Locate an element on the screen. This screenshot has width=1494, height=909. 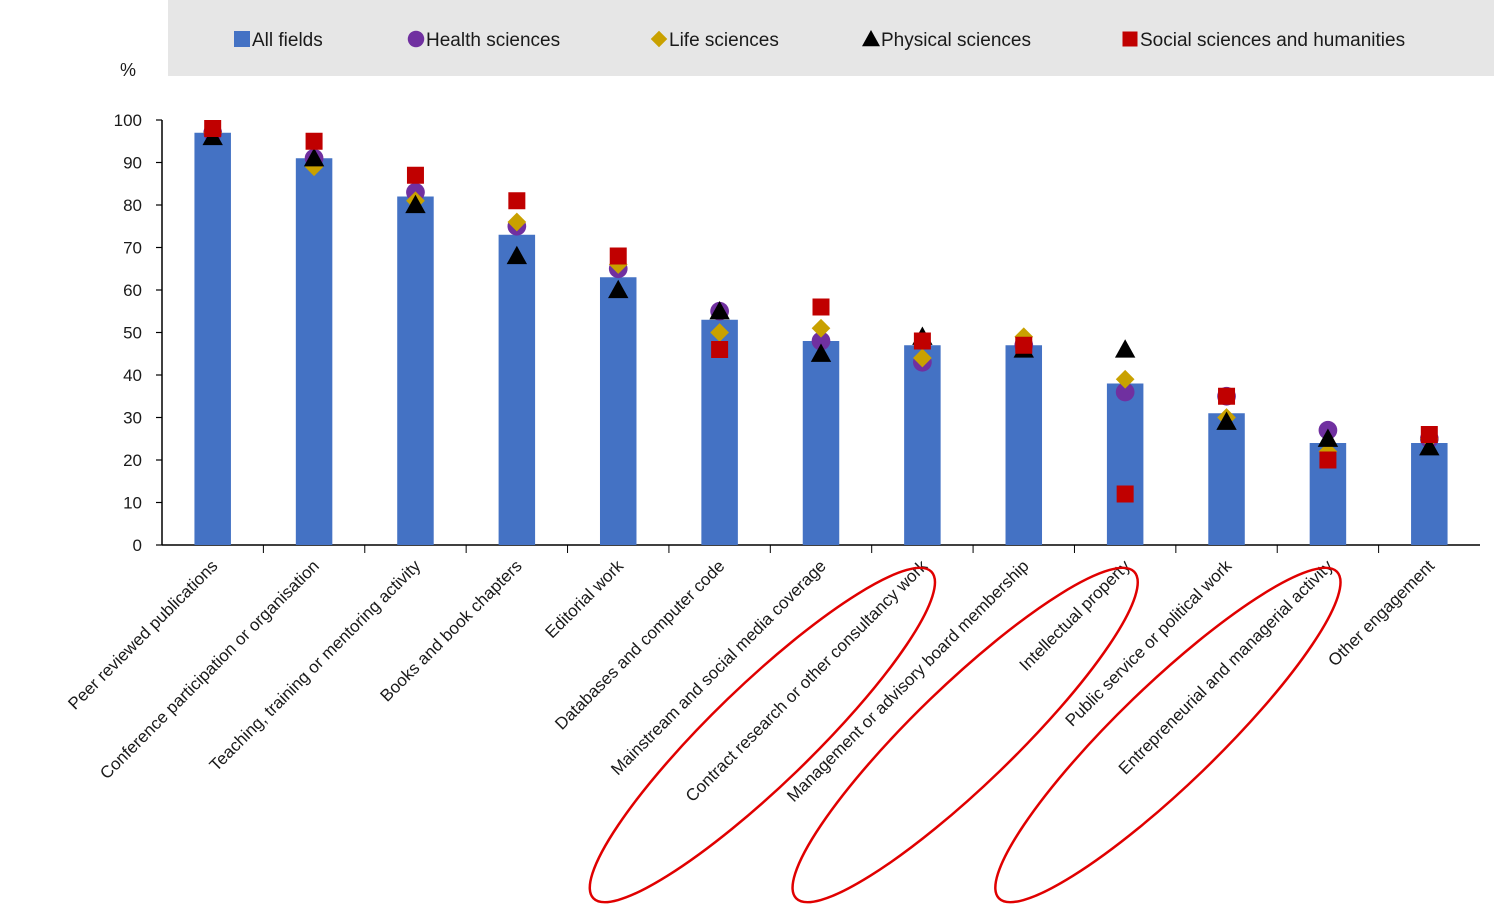
category-label: Mainstream and social media coverage is located at coordinates (718, 667).